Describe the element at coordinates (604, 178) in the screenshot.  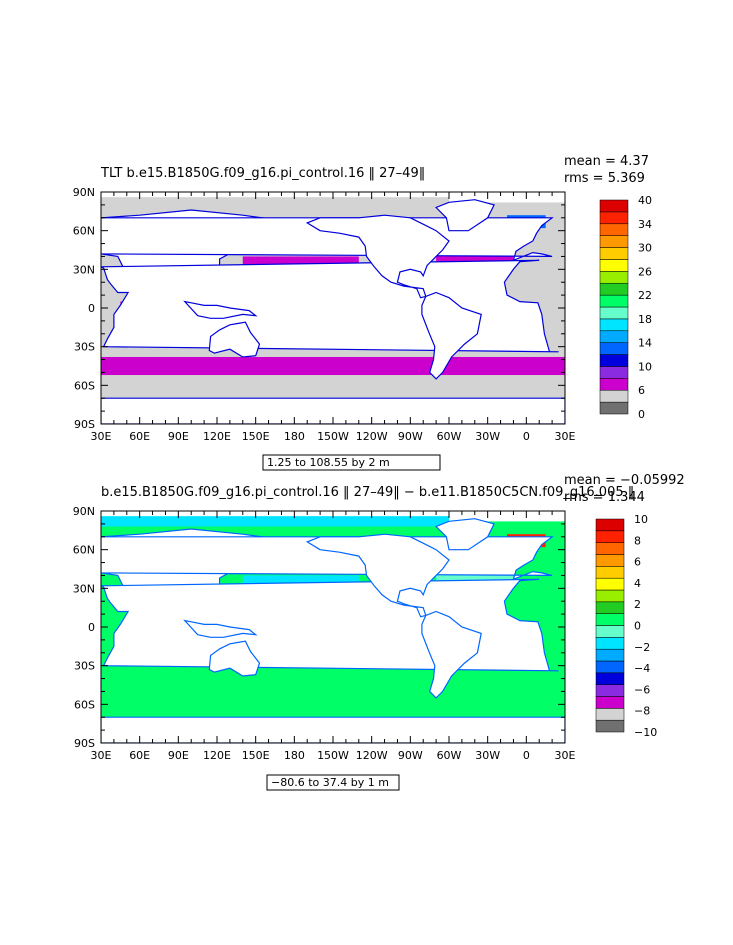
I see `top-map-rms: rms = 5.369` at that location.